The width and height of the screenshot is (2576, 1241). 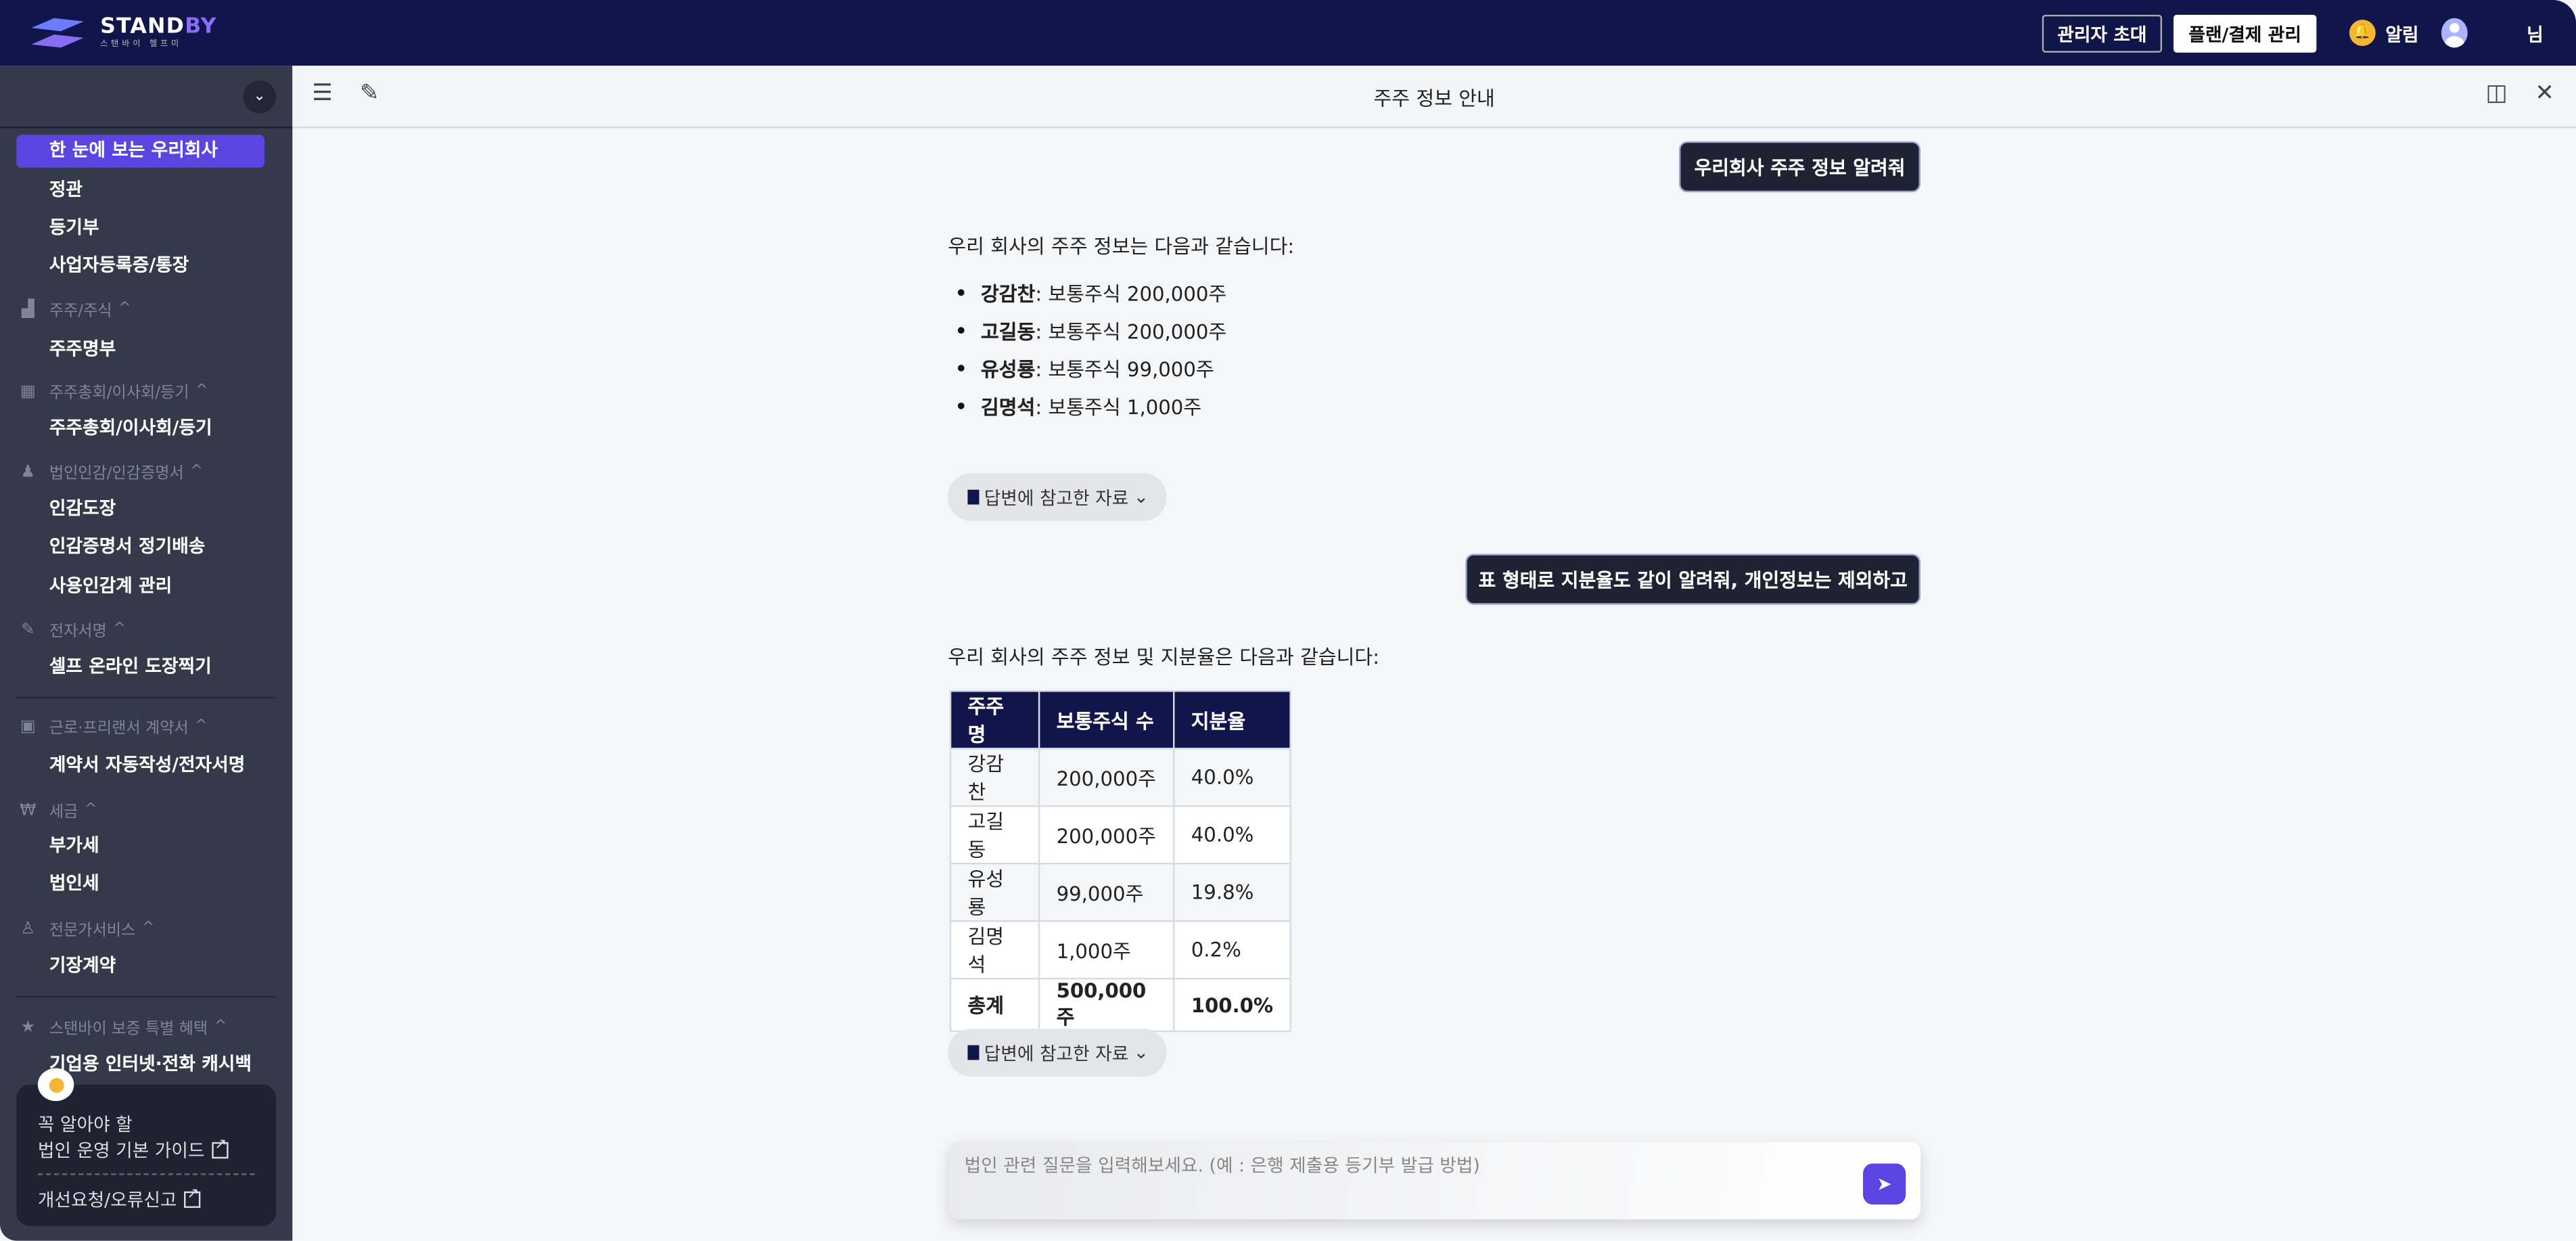 I want to click on sidebar-section-header: ▟ 주주/주식 ^, so click(x=73, y=309).